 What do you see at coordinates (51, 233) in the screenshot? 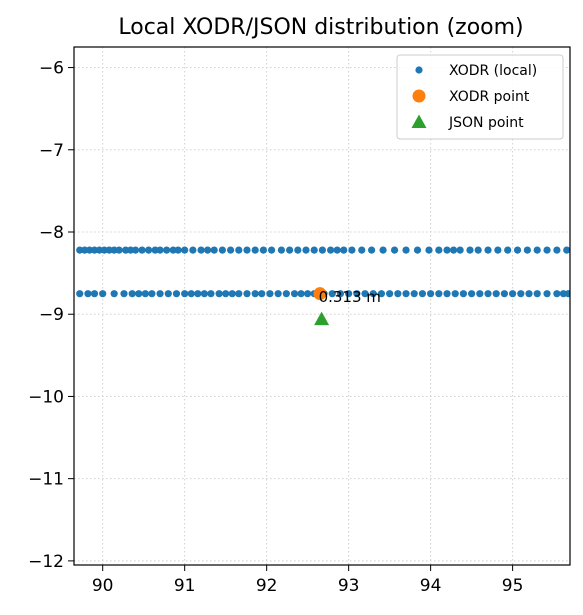
I see `y-tick-label: −8` at bounding box center [51, 233].